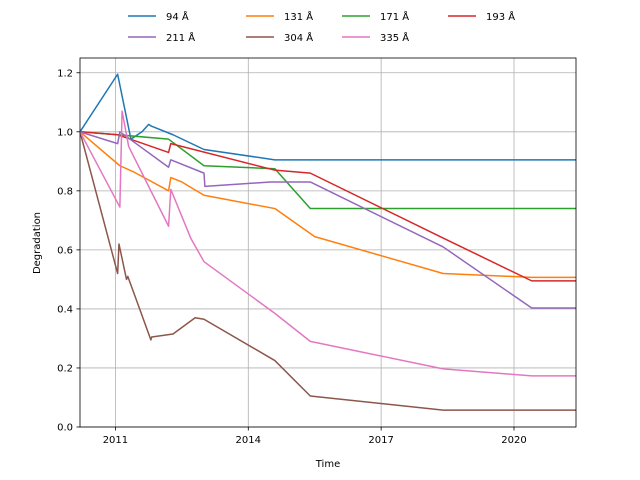 The height and width of the screenshot is (480, 640). Describe the element at coordinates (500, 16) in the screenshot. I see `legend-label: 193 Å` at that location.